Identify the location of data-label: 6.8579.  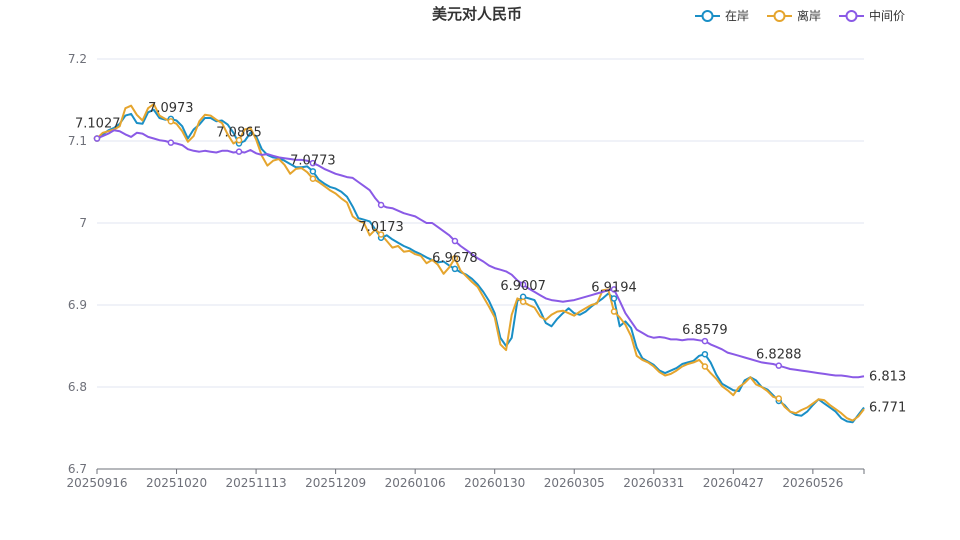
(705, 330).